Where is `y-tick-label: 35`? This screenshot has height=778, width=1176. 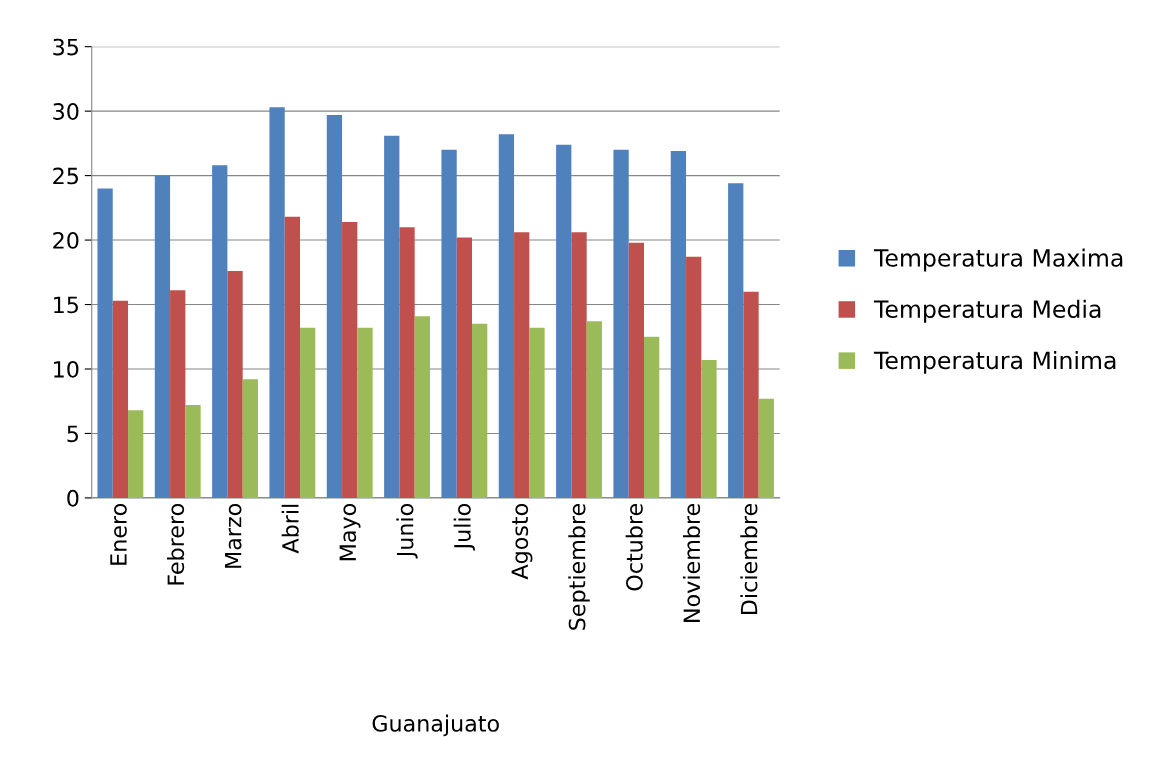
y-tick-label: 35 is located at coordinates (65, 47).